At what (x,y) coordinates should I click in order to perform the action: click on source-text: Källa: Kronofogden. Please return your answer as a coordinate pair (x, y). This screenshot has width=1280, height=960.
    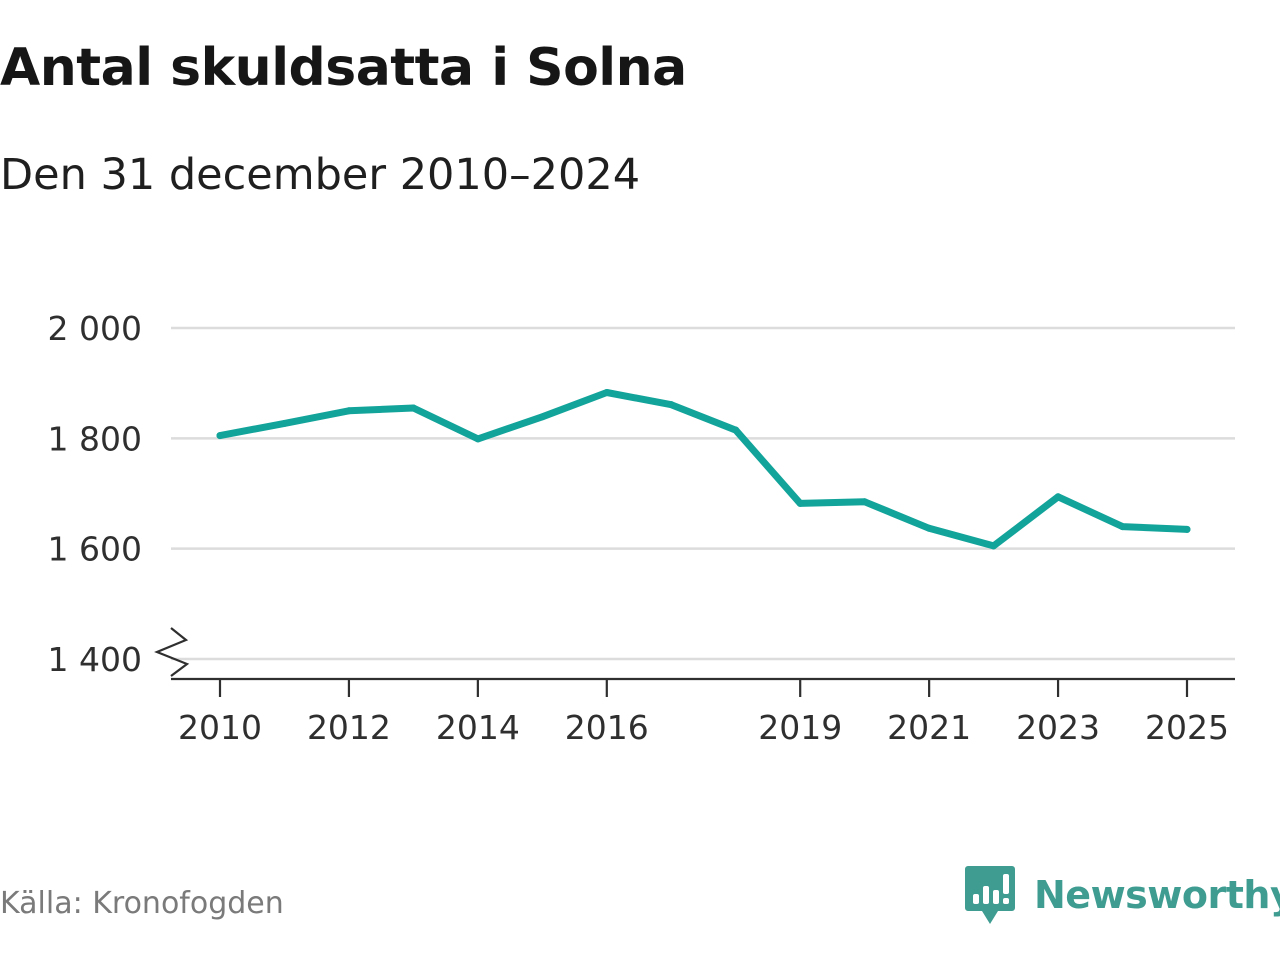
    Looking at the image, I should click on (142, 903).